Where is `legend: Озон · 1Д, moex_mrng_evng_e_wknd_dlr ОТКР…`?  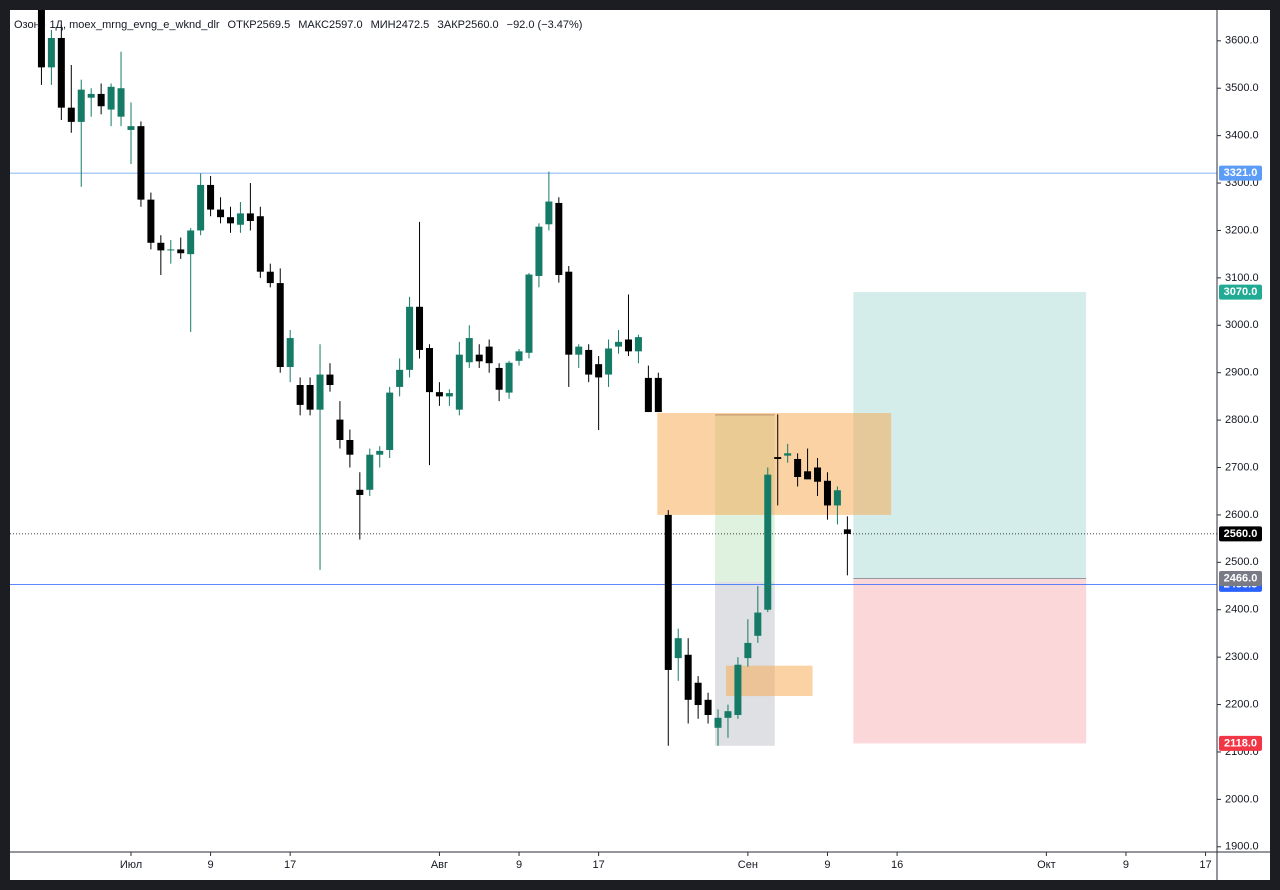
legend: Озон · 1Д, moex_mrng_evng_e_wknd_dlr ОТКР… is located at coordinates (298, 25).